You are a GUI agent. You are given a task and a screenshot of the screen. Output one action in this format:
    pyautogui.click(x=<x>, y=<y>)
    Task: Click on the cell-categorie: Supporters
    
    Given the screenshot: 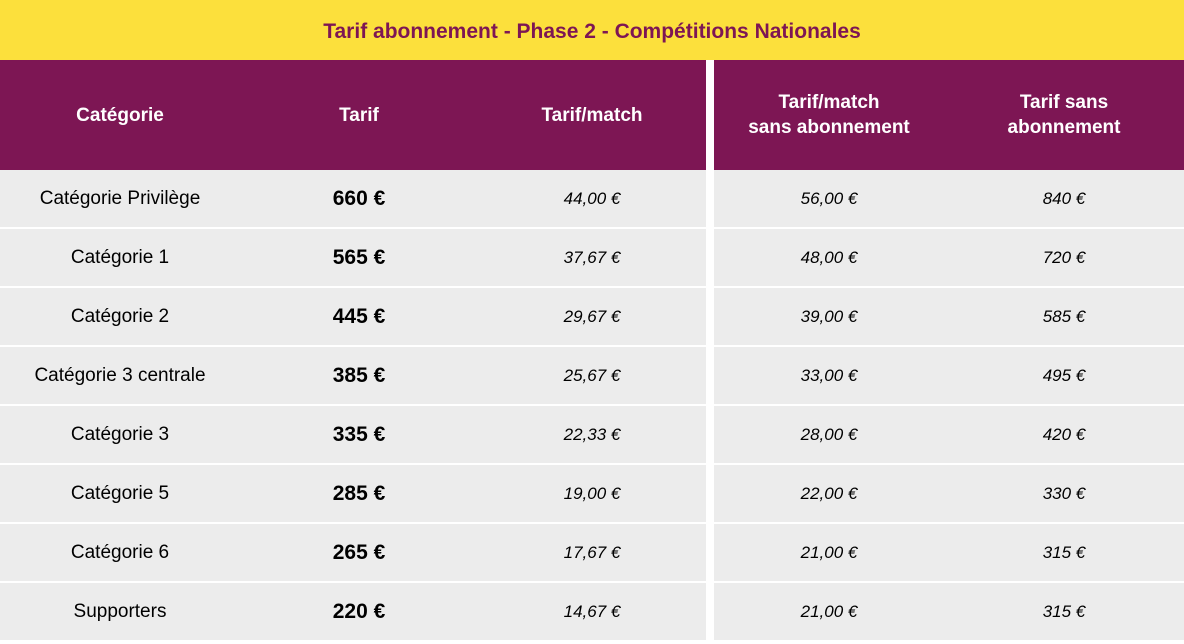 What is the action you would take?
    pyautogui.click(x=120, y=611)
    